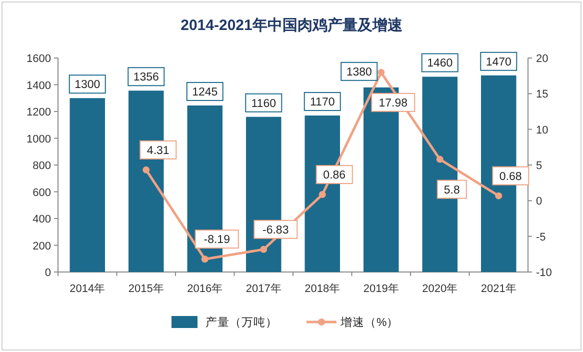 This screenshot has height=352, width=583. What do you see at coordinates (38, 139) in the screenshot?
I see `y-tick-label: 1000` at bounding box center [38, 139].